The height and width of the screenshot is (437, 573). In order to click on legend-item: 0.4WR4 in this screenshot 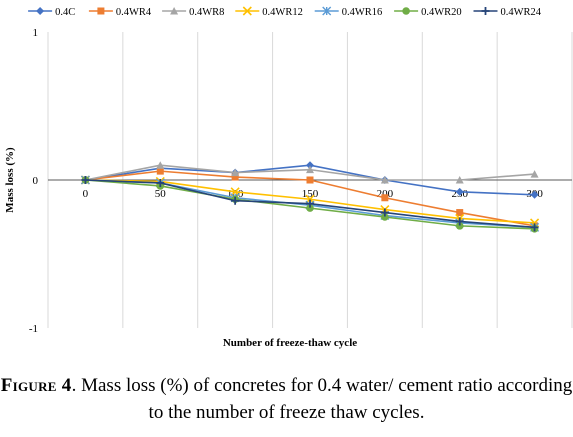, I will do `click(120, 12)`.